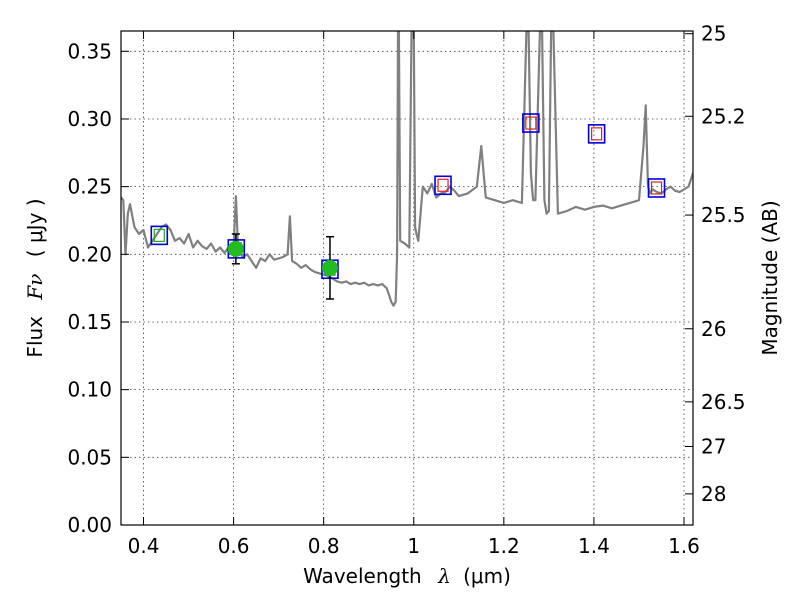 The height and width of the screenshot is (600, 800). Describe the element at coordinates (144, 546) in the screenshot. I see `x-tick-label: 0.4` at that location.